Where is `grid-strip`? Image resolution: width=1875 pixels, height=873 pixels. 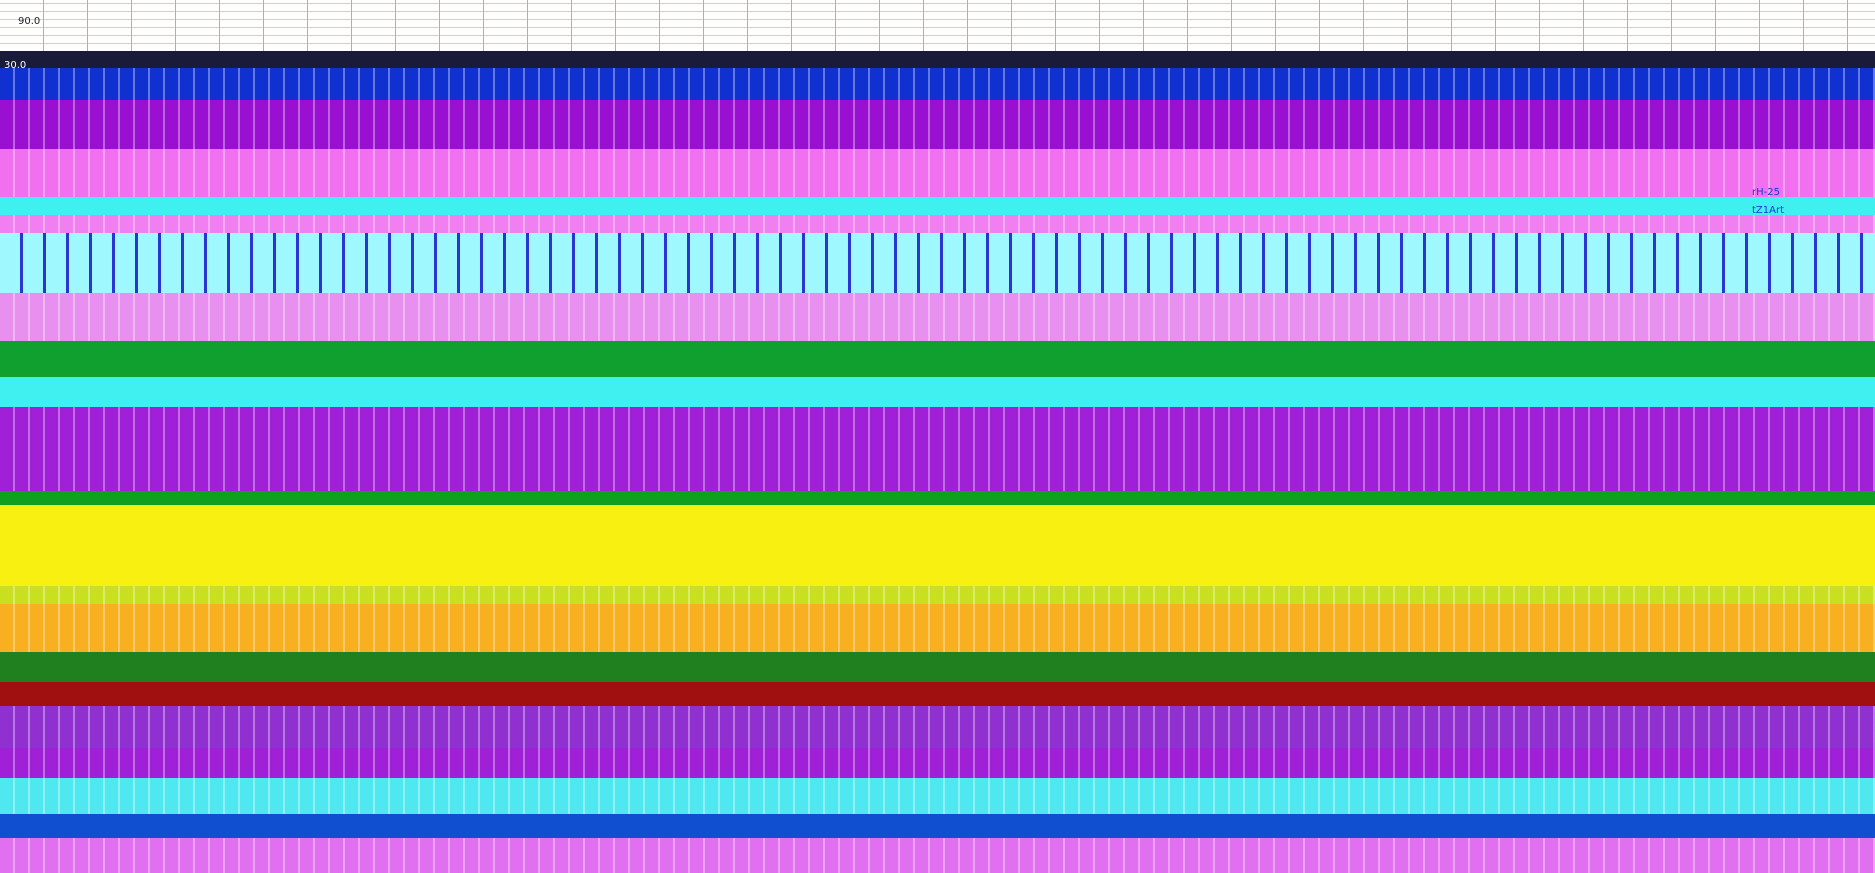 grid-strip is located at coordinates (937, 25).